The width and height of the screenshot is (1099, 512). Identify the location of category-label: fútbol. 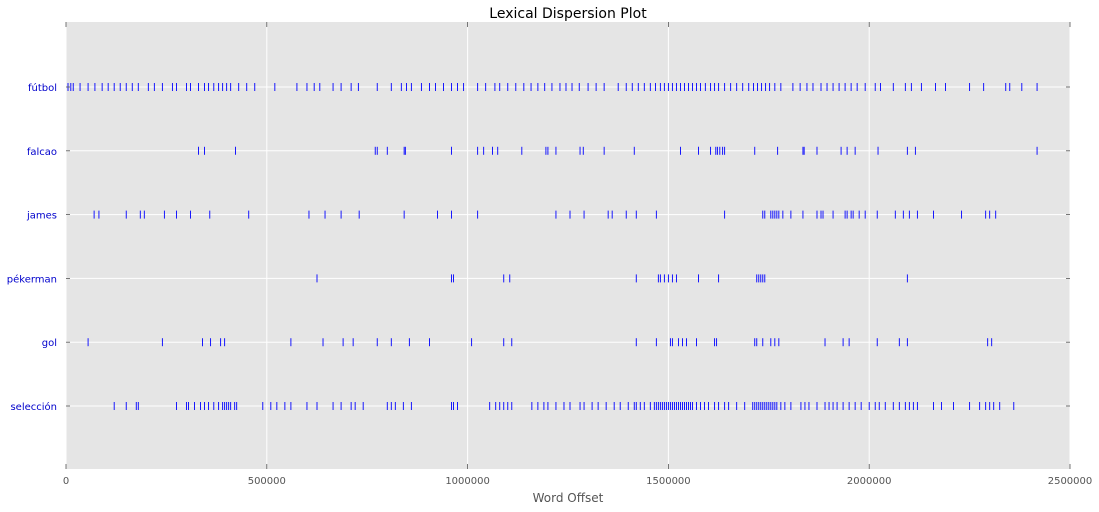
(42, 88).